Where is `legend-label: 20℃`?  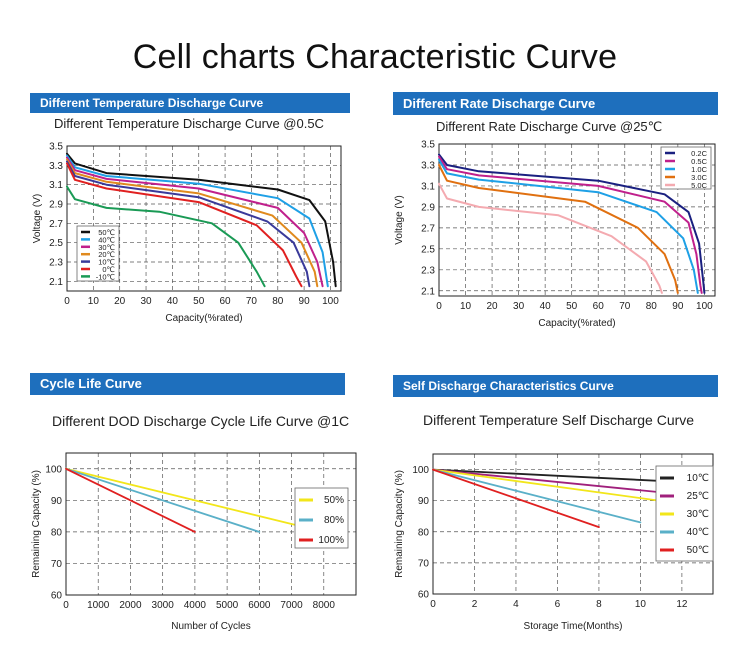
legend-label: 20℃ is located at coordinates (106, 254).